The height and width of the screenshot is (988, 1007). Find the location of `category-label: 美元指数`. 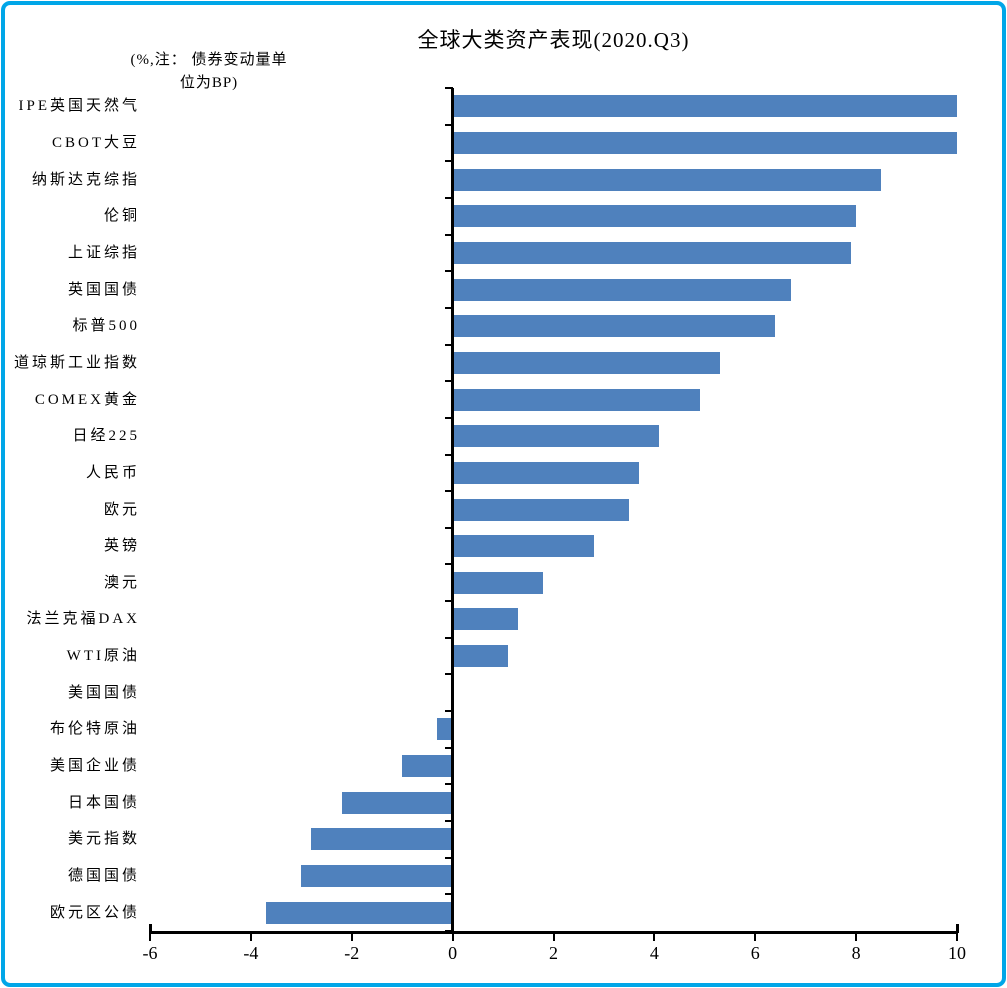

category-label: 美元指数 is located at coordinates (103, 839).